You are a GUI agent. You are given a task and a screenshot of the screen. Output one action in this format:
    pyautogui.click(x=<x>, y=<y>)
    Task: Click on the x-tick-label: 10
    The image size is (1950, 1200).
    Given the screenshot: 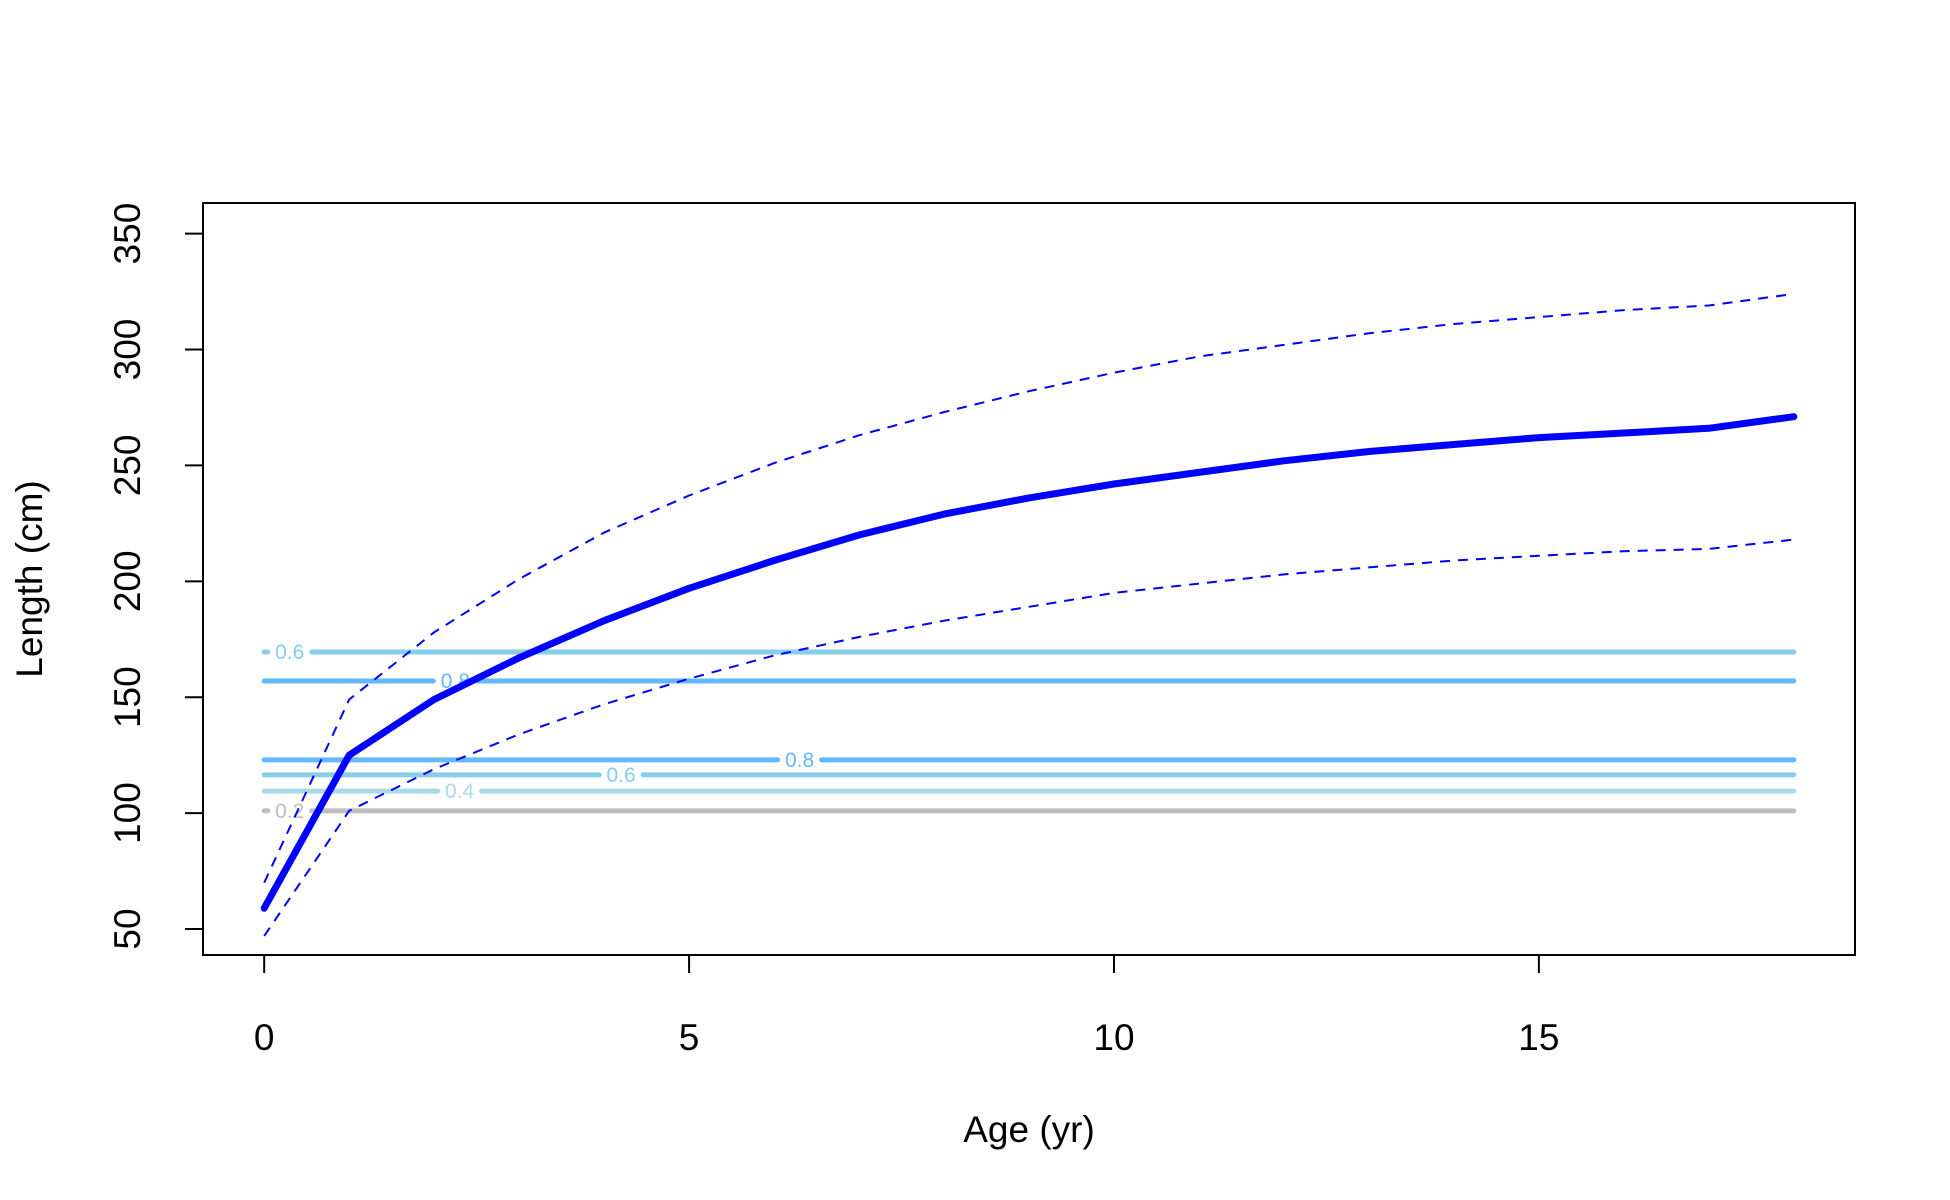 What is the action you would take?
    pyautogui.click(x=1113, y=1037)
    